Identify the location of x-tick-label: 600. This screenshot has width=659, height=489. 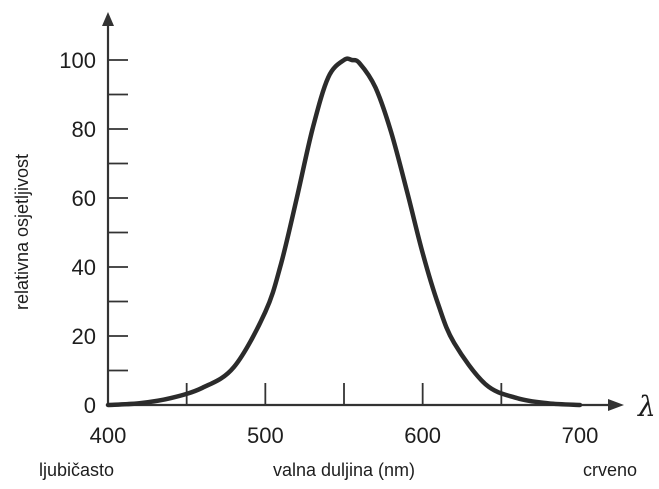
(422, 435).